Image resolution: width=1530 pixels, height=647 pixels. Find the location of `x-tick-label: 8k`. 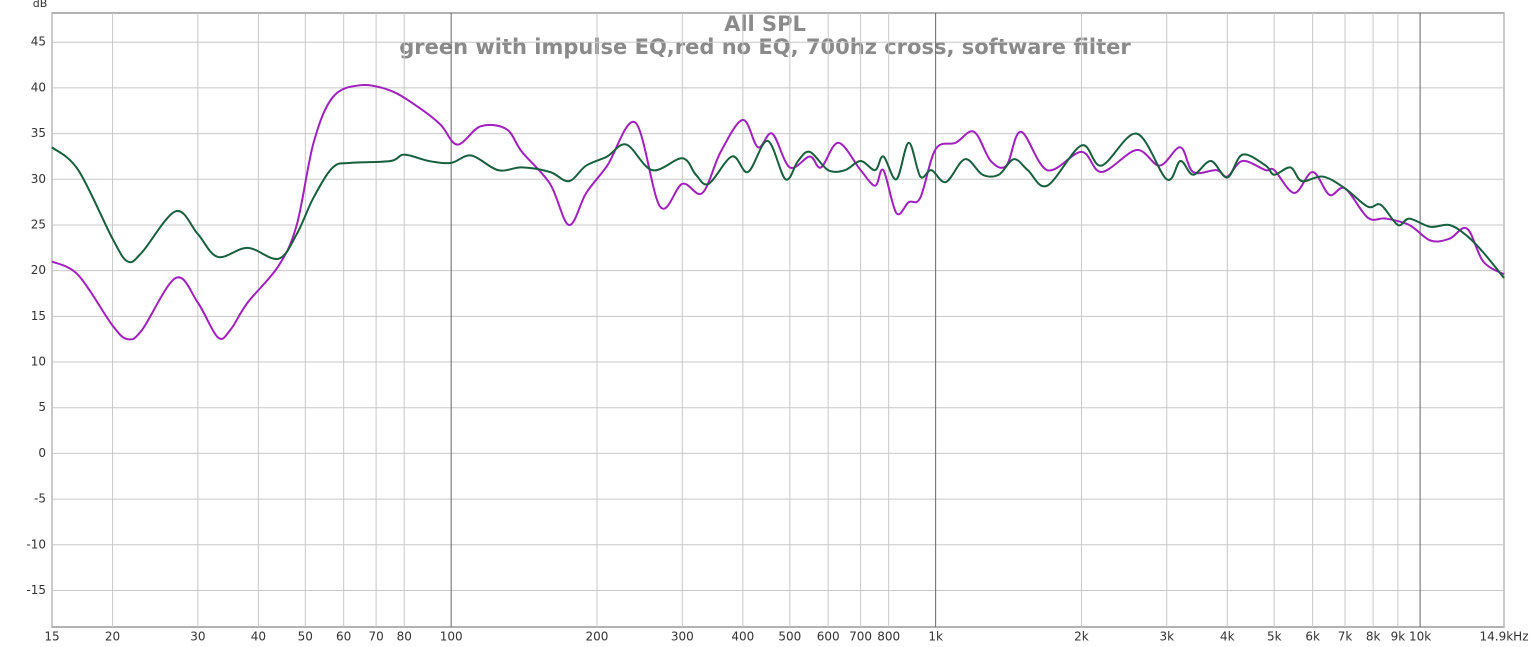

x-tick-label: 8k is located at coordinates (1373, 637).